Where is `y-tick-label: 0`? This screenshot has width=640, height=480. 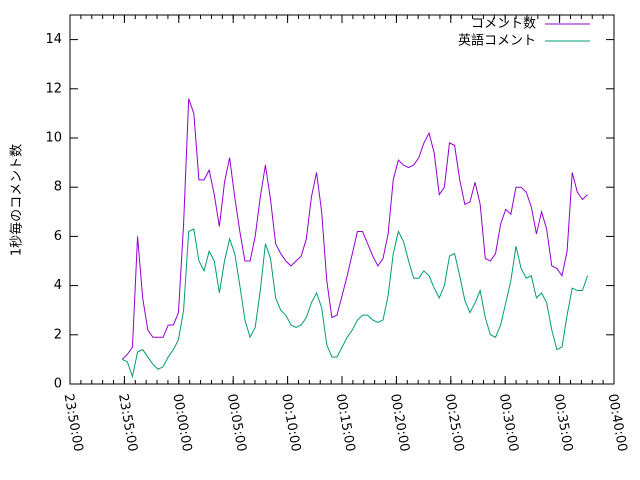 y-tick-label: 0 is located at coordinates (58, 384).